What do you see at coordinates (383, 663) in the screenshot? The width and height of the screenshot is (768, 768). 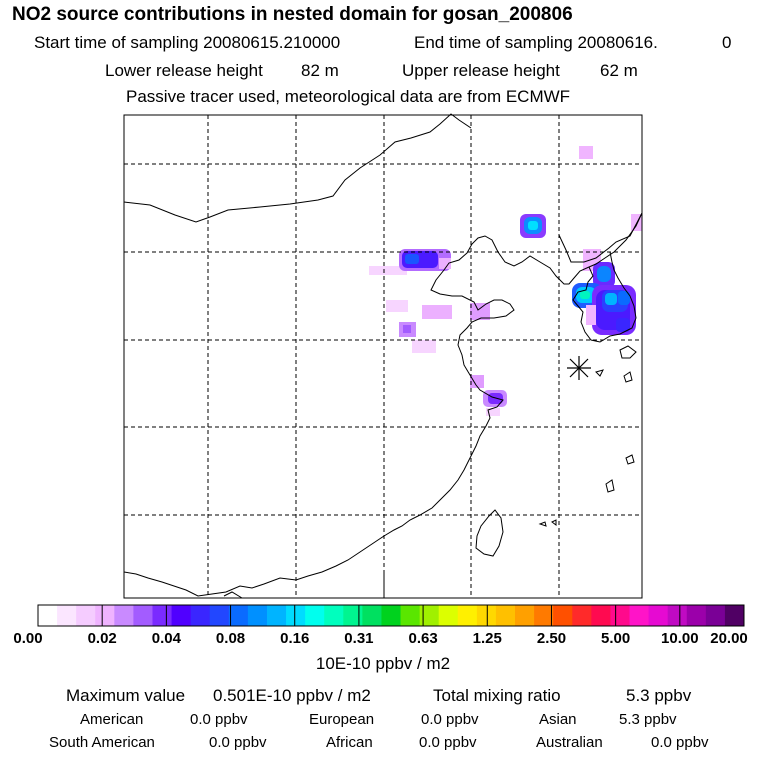 I see `colorbar-units: 10E-10 ppbv / m2` at bounding box center [383, 663].